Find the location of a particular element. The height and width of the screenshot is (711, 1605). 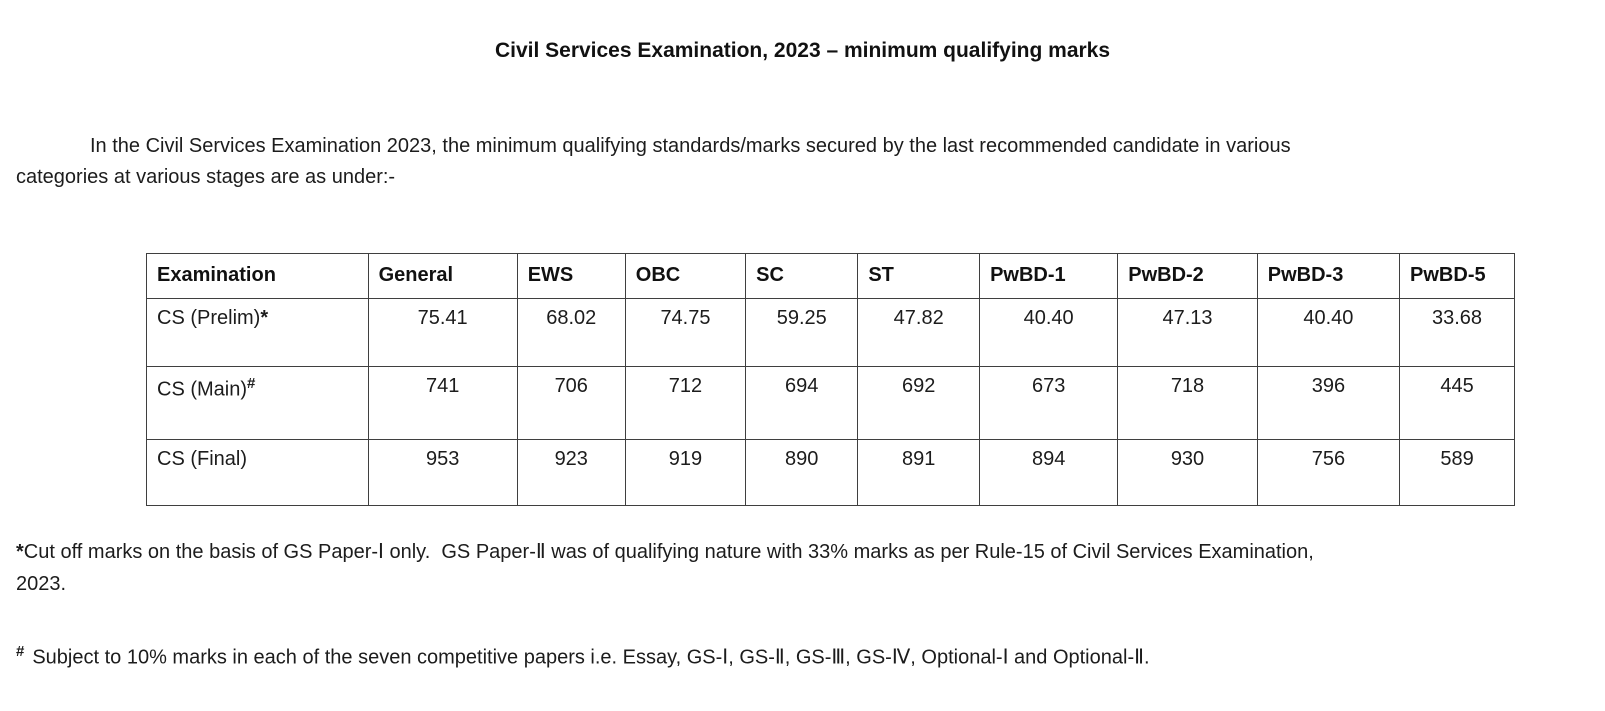

mark-value: 75.41 is located at coordinates (442, 332).